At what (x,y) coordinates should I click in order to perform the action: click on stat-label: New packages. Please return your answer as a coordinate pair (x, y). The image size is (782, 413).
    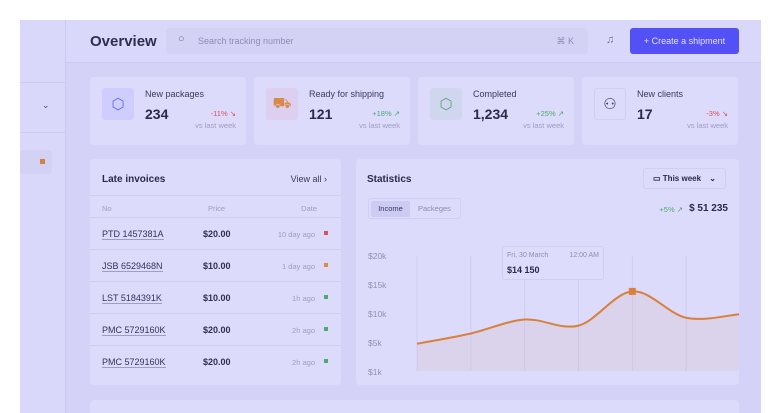
    Looking at the image, I should click on (175, 94).